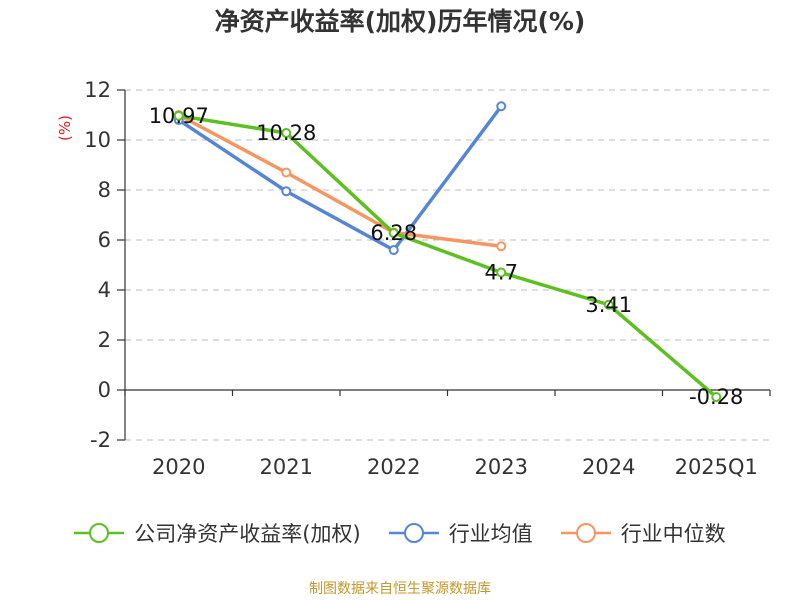  Describe the element at coordinates (104, 390) in the screenshot. I see `y-tick-label: 0` at that location.